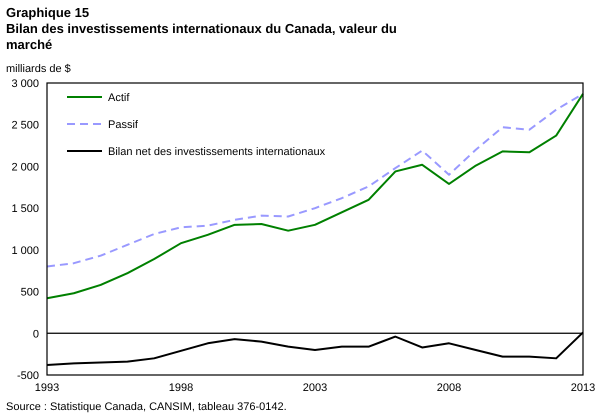 This screenshot has height=418, width=609. Describe the element at coordinates (25, 250) in the screenshot. I see `y-tick-label: 1 000` at that location.